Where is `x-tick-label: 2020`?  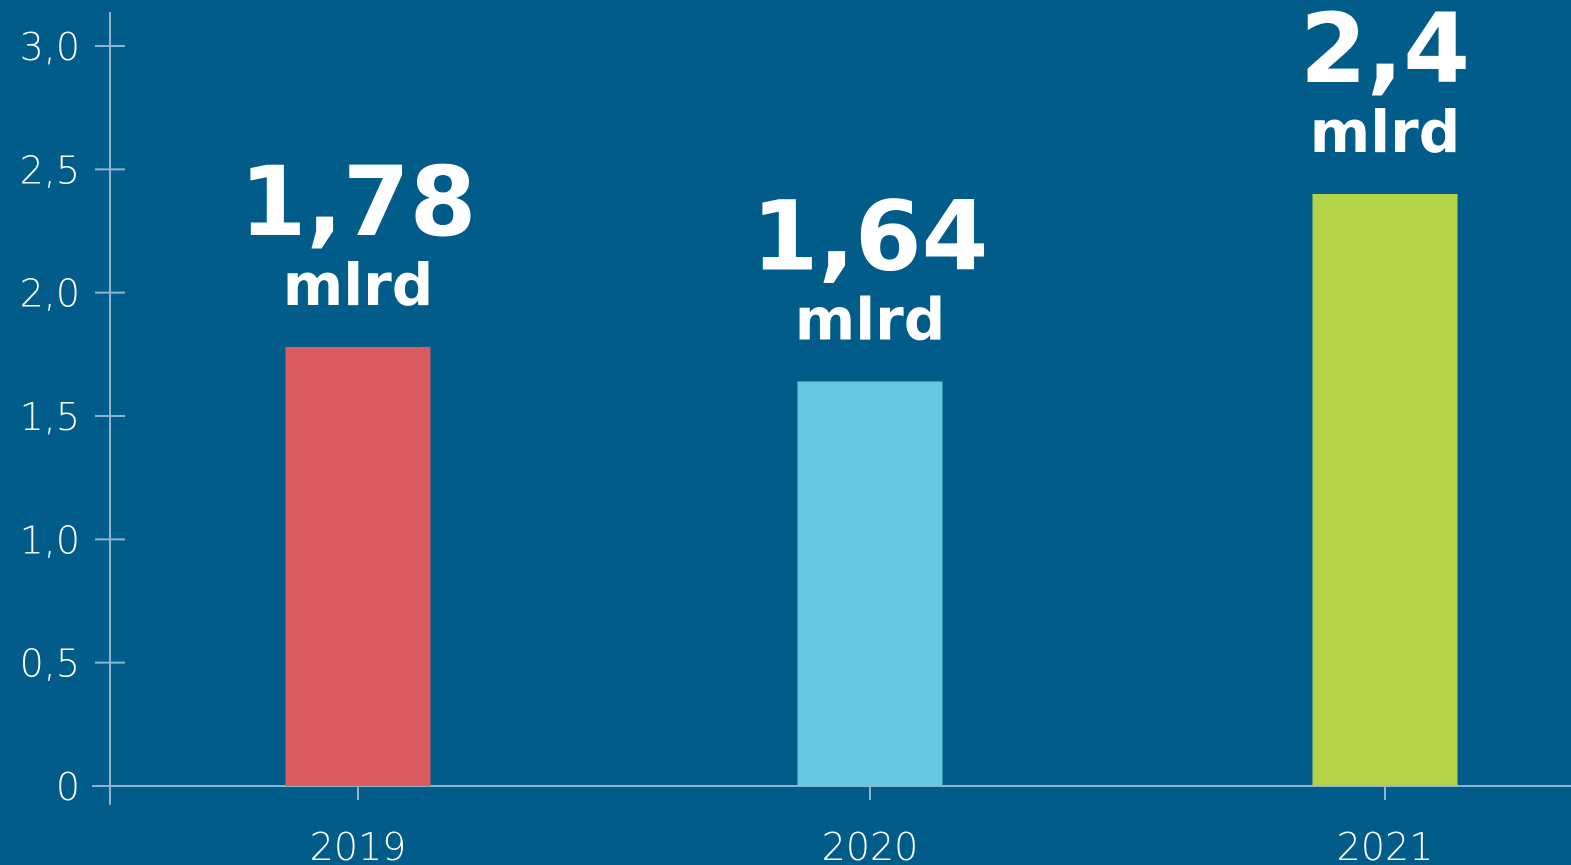
x-tick-label: 2020 is located at coordinates (870, 845).